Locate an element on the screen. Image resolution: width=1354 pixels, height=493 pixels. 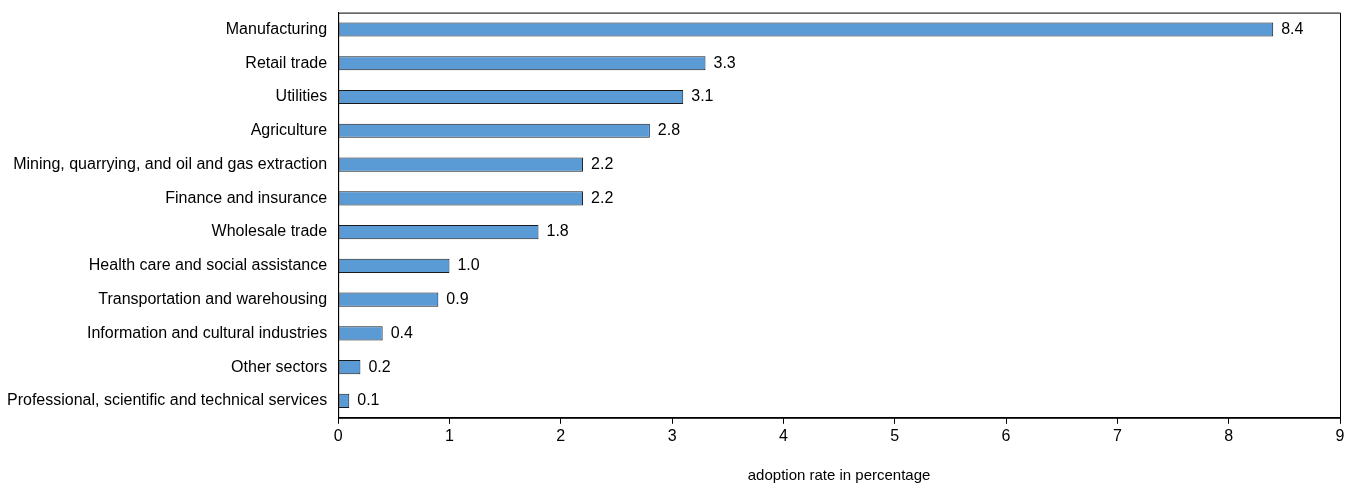
x-tick-label: 4 is located at coordinates (783, 435).